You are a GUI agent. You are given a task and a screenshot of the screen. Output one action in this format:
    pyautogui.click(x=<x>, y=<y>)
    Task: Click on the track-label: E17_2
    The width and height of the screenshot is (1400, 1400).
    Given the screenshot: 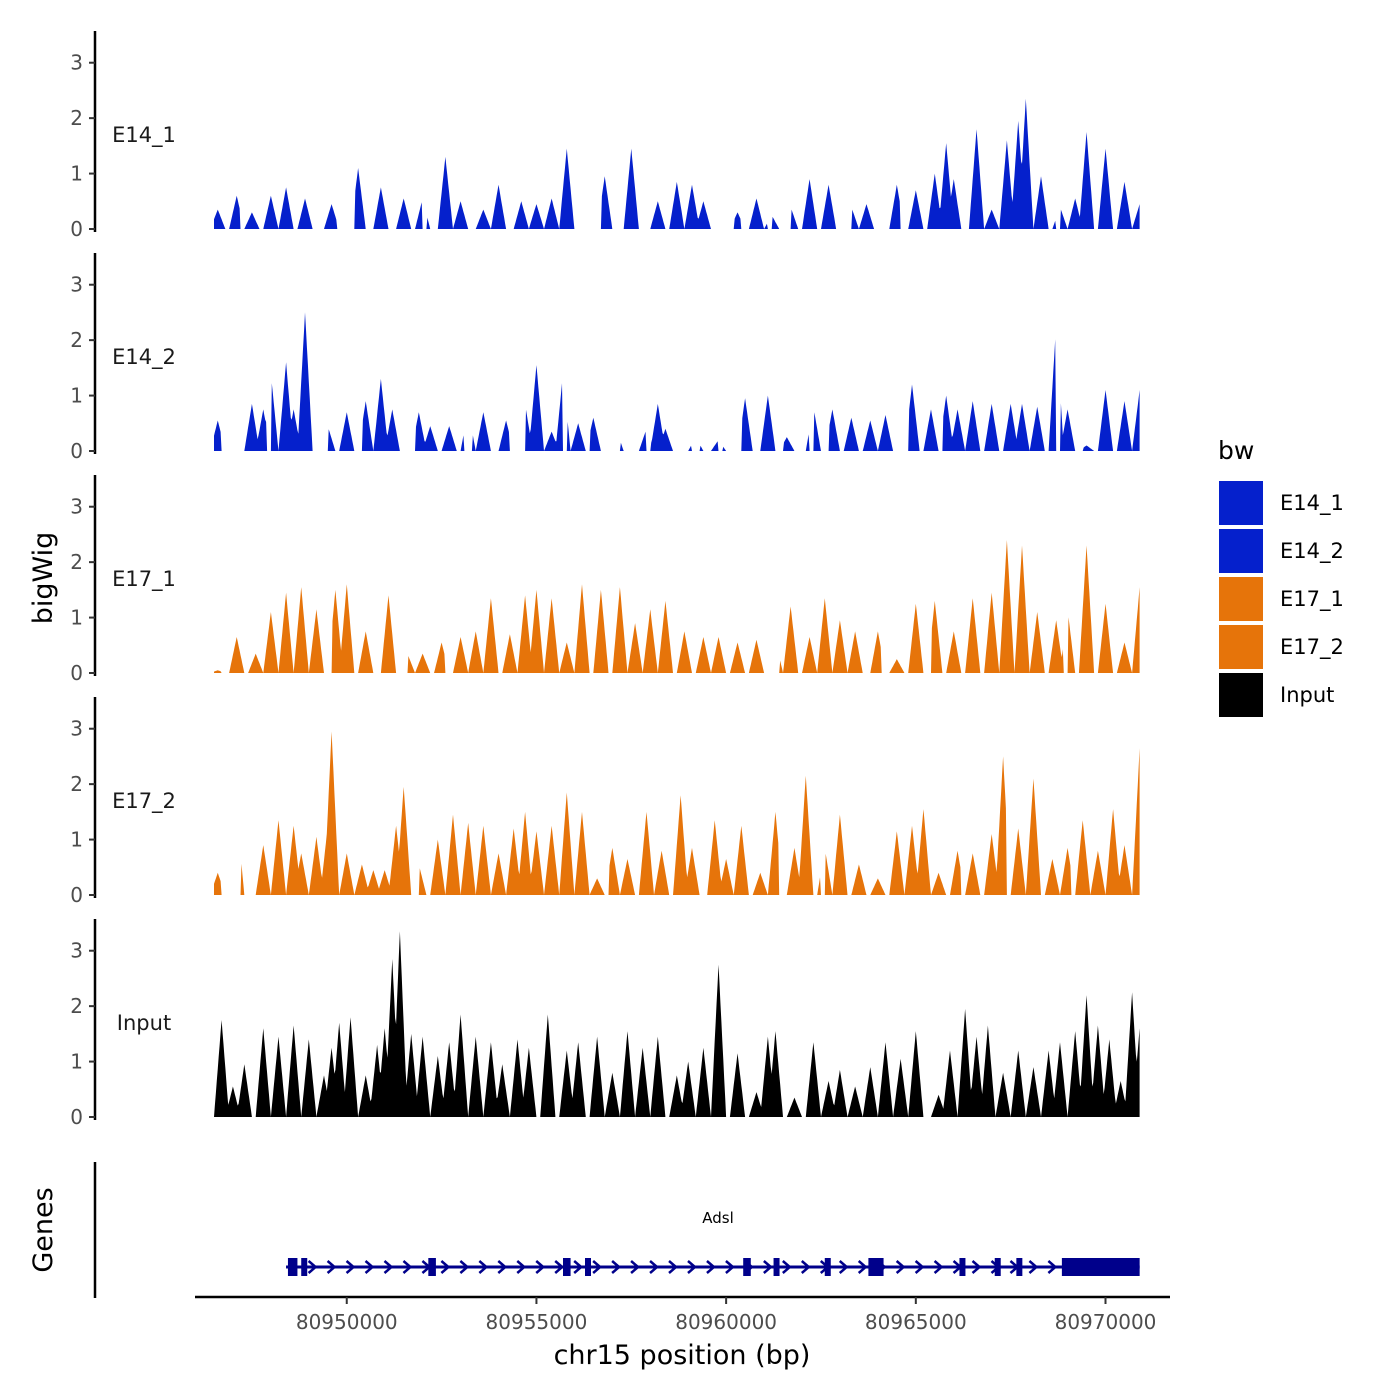 What is the action you would take?
    pyautogui.click(x=144, y=801)
    